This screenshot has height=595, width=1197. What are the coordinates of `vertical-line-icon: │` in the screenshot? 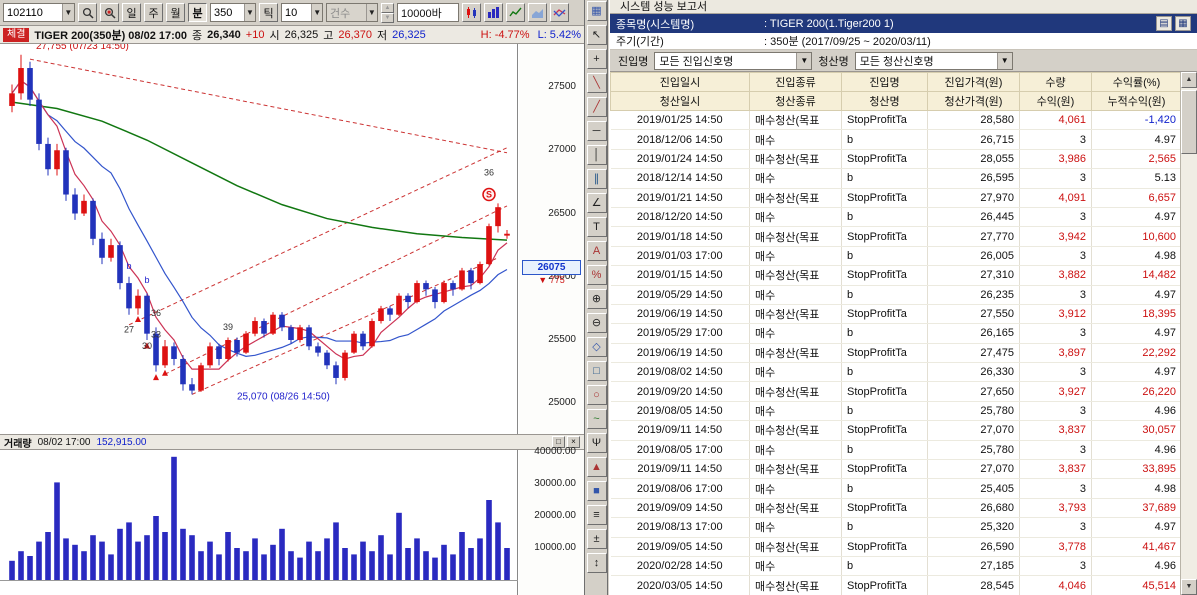 It's located at (596, 155).